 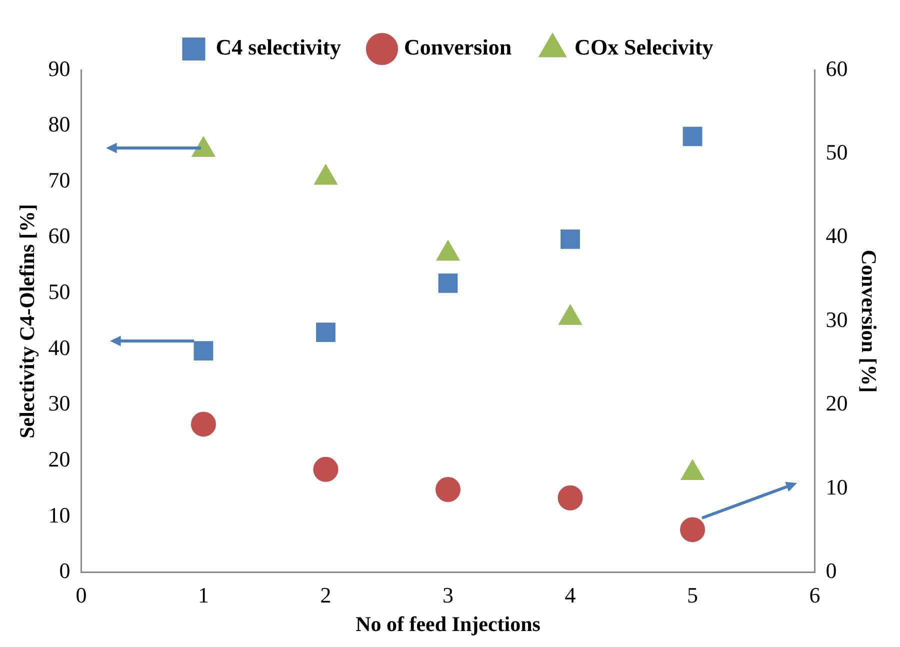 I want to click on y2-tick-label: 50, so click(x=837, y=152).